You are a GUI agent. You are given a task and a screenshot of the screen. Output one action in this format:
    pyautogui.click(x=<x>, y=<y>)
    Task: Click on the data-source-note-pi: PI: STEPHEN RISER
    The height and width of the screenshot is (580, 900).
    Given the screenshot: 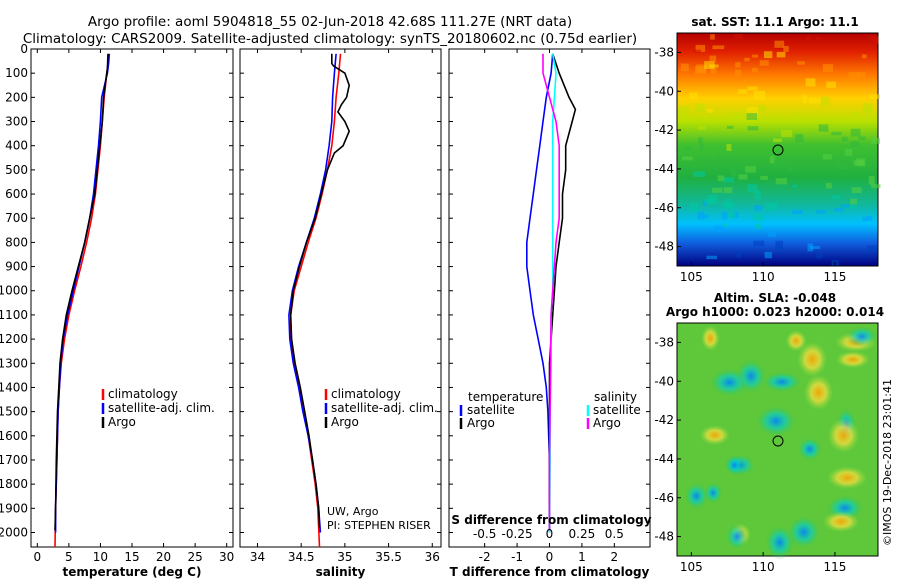 What is the action you would take?
    pyautogui.click(x=379, y=525)
    